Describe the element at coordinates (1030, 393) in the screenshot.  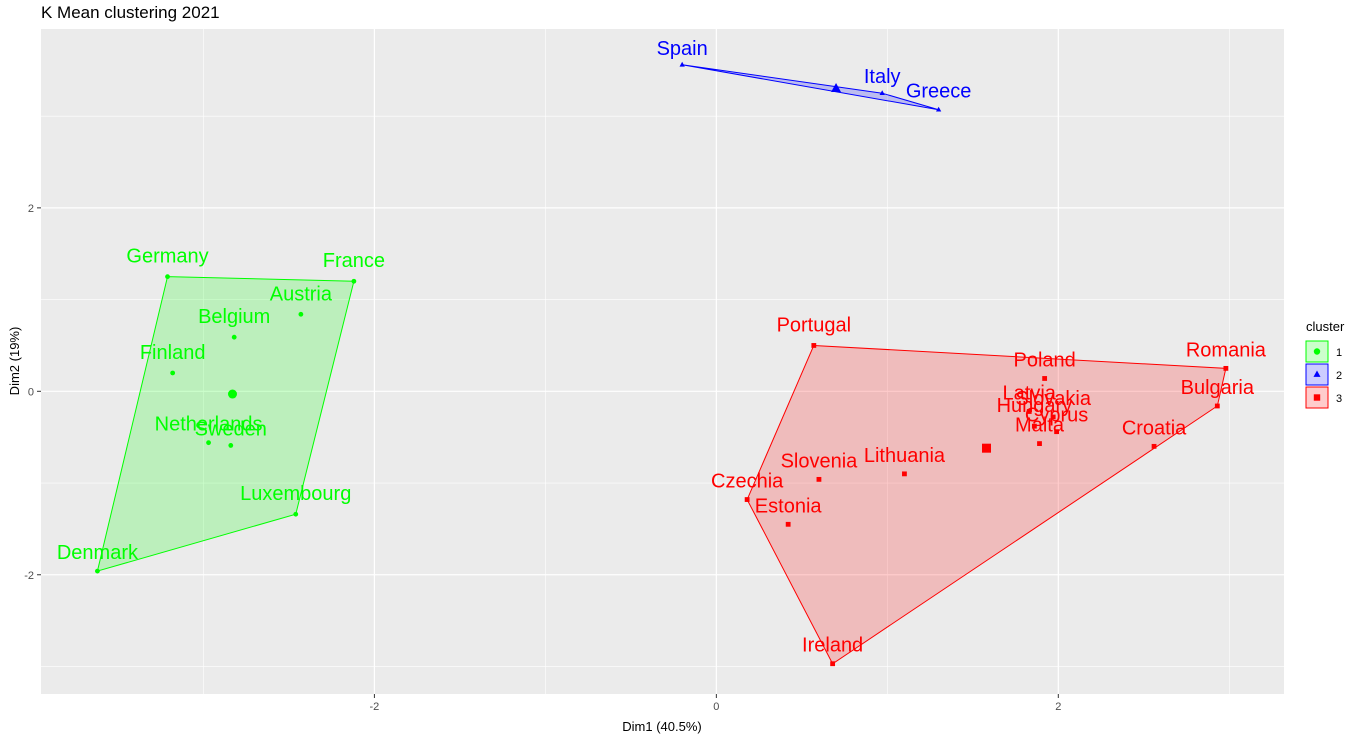
I see `label-latvia: Latvia` at that location.